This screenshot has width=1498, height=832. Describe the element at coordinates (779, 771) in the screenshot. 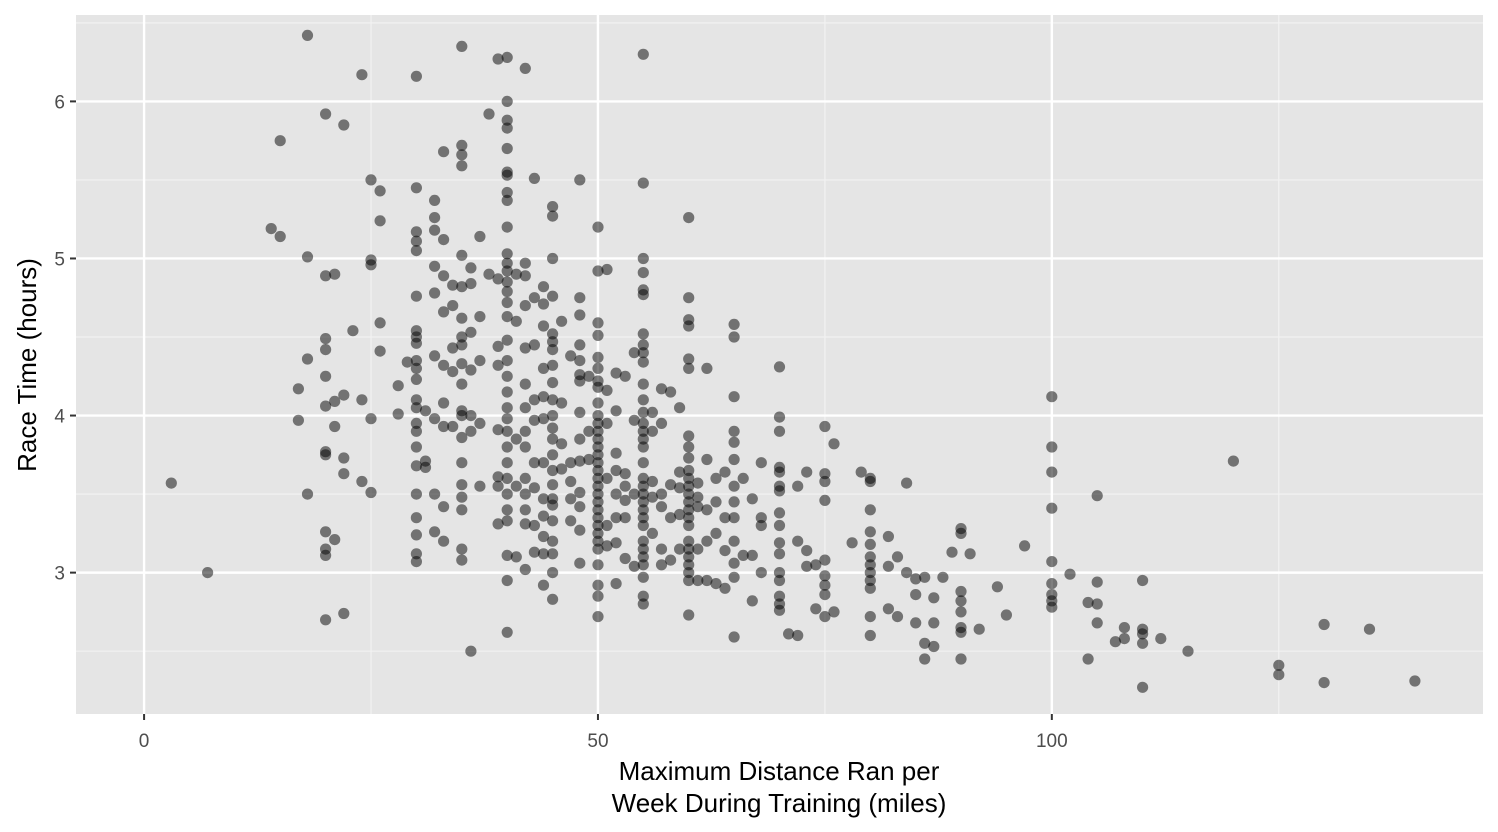

I see `x-axis-title-line-1: Maximum Distance Ran per` at that location.